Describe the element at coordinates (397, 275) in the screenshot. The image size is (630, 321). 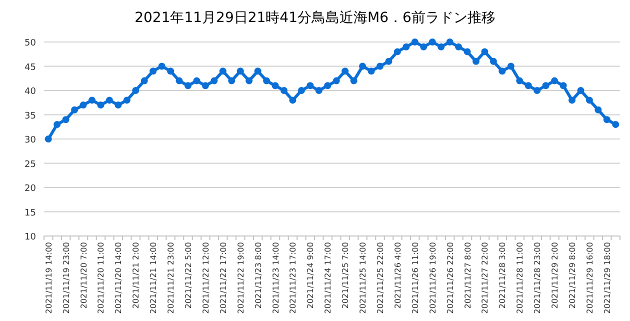
I see `x-tick-label: 2021/11/26 4:00` at that location.